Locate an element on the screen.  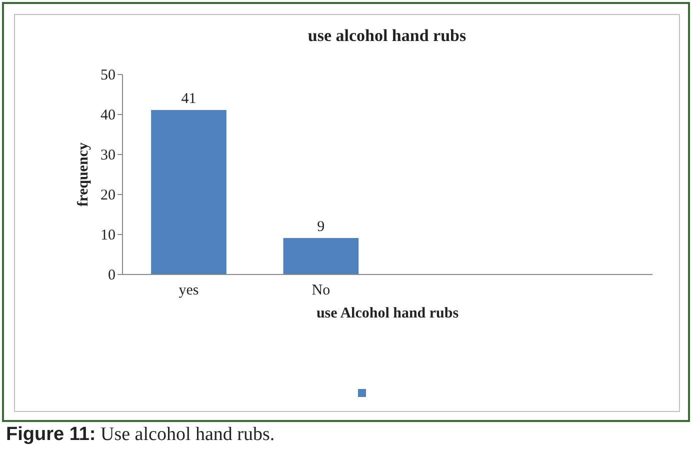
x-axis-title: use Alcohol hand rubs is located at coordinates (387, 314).